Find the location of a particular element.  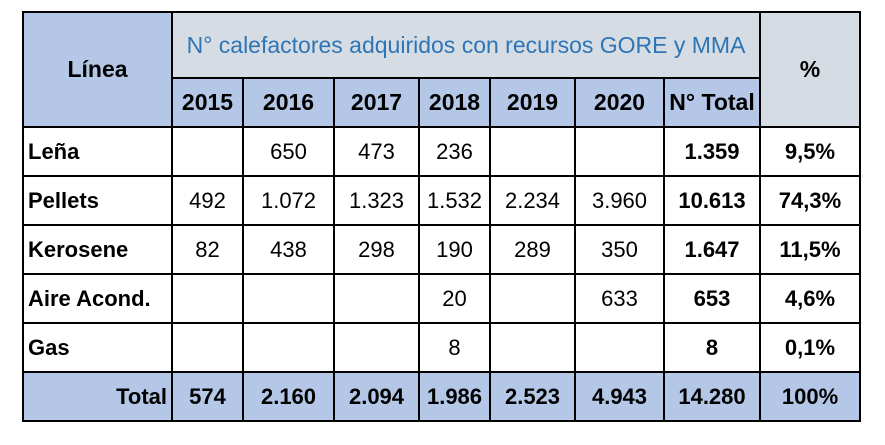

table-row: Gas 8 8 0,1% is located at coordinates (441, 347).